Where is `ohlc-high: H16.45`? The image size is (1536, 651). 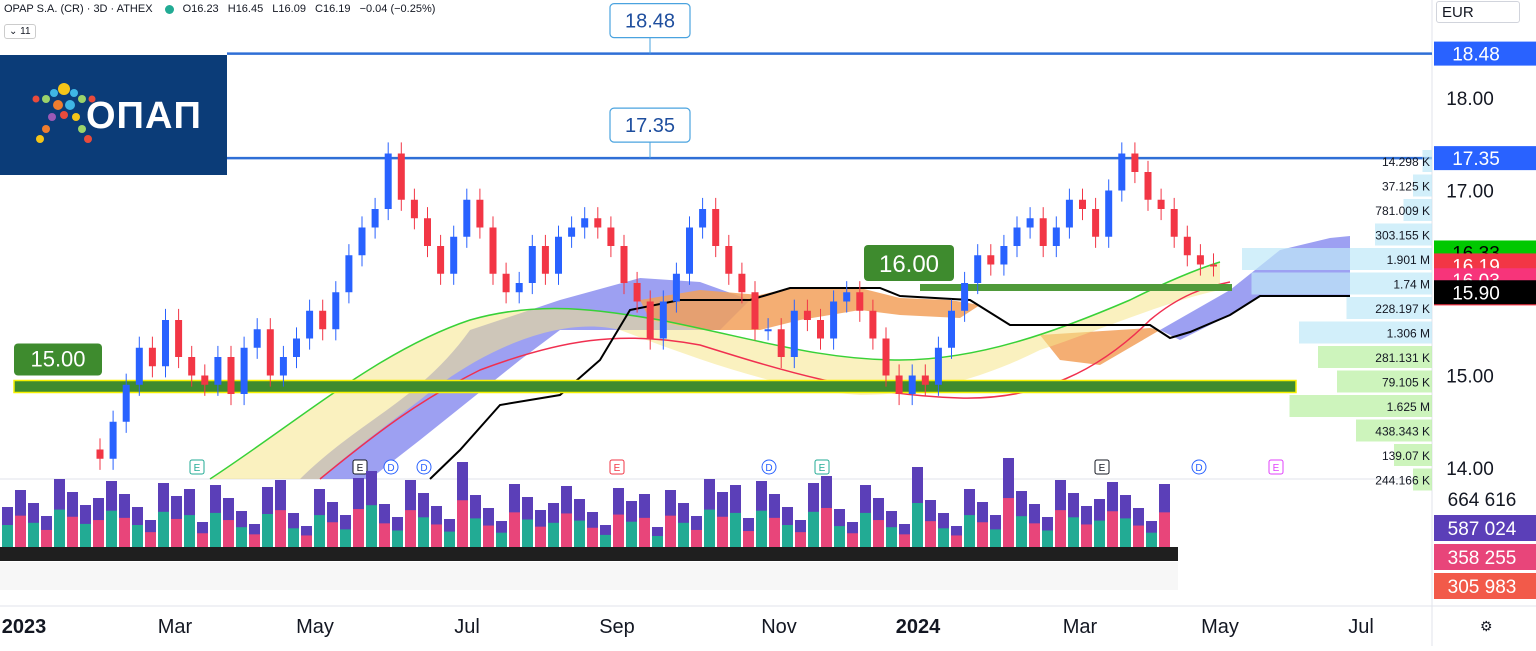
ohlc-high: H16.45 is located at coordinates (245, 9).